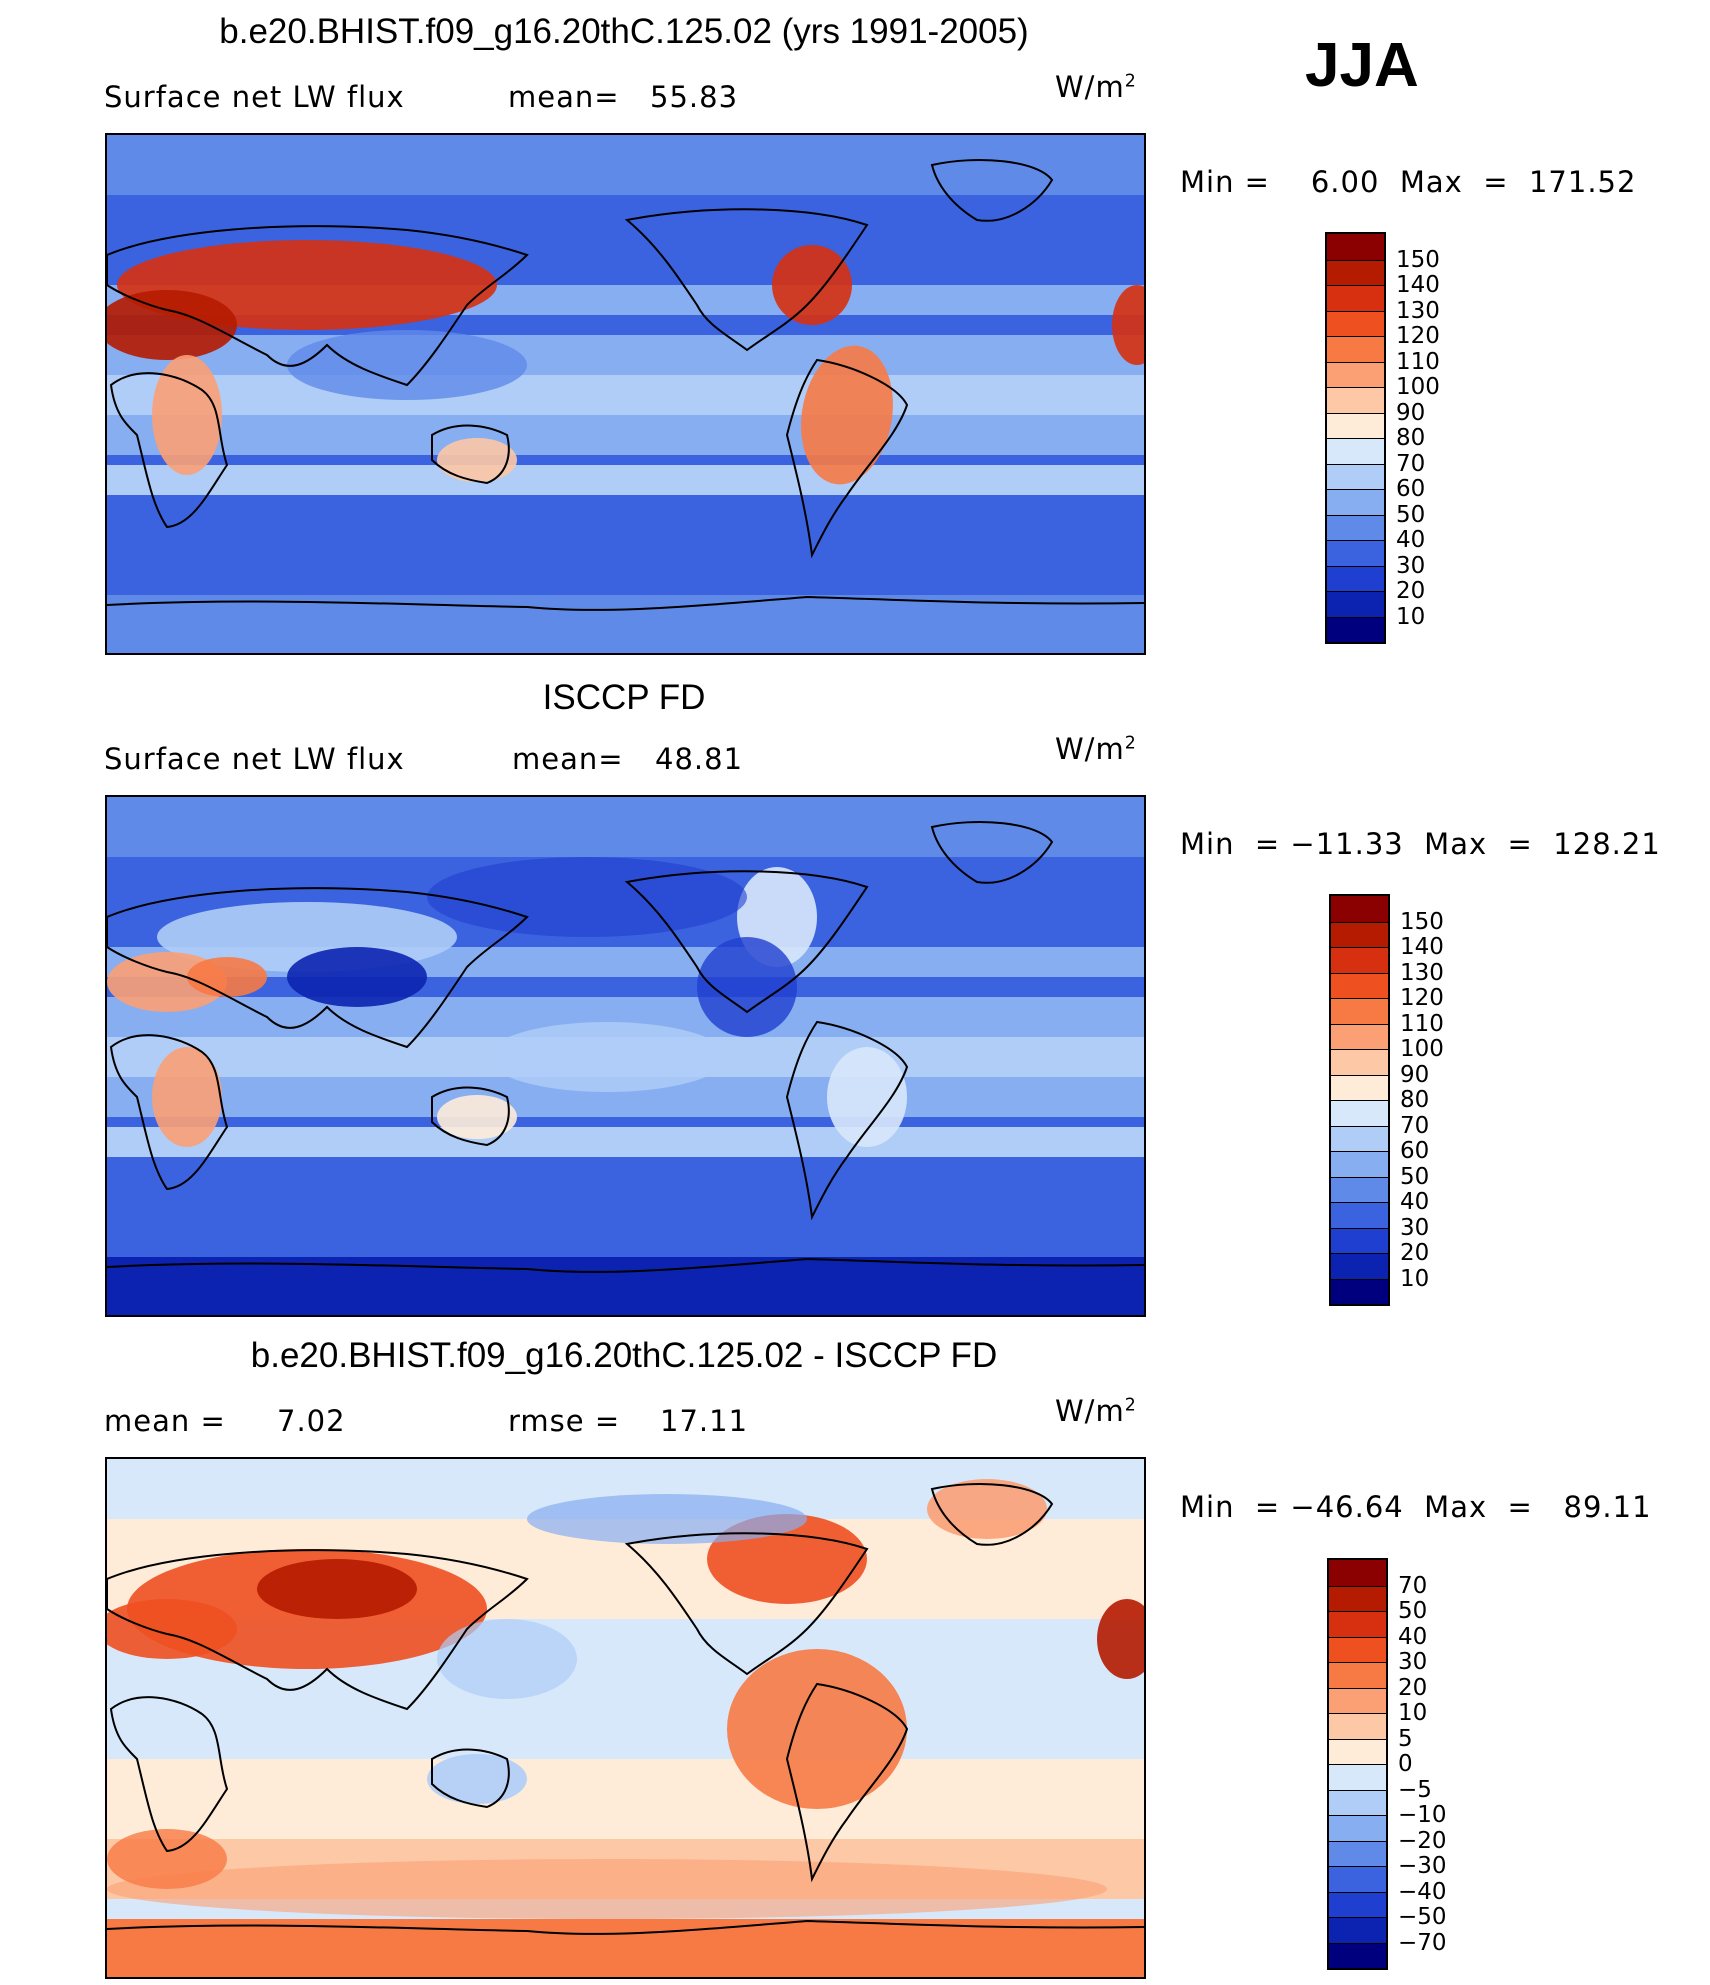  I want to click on panel-1-colorbar, so click(1355, 438).